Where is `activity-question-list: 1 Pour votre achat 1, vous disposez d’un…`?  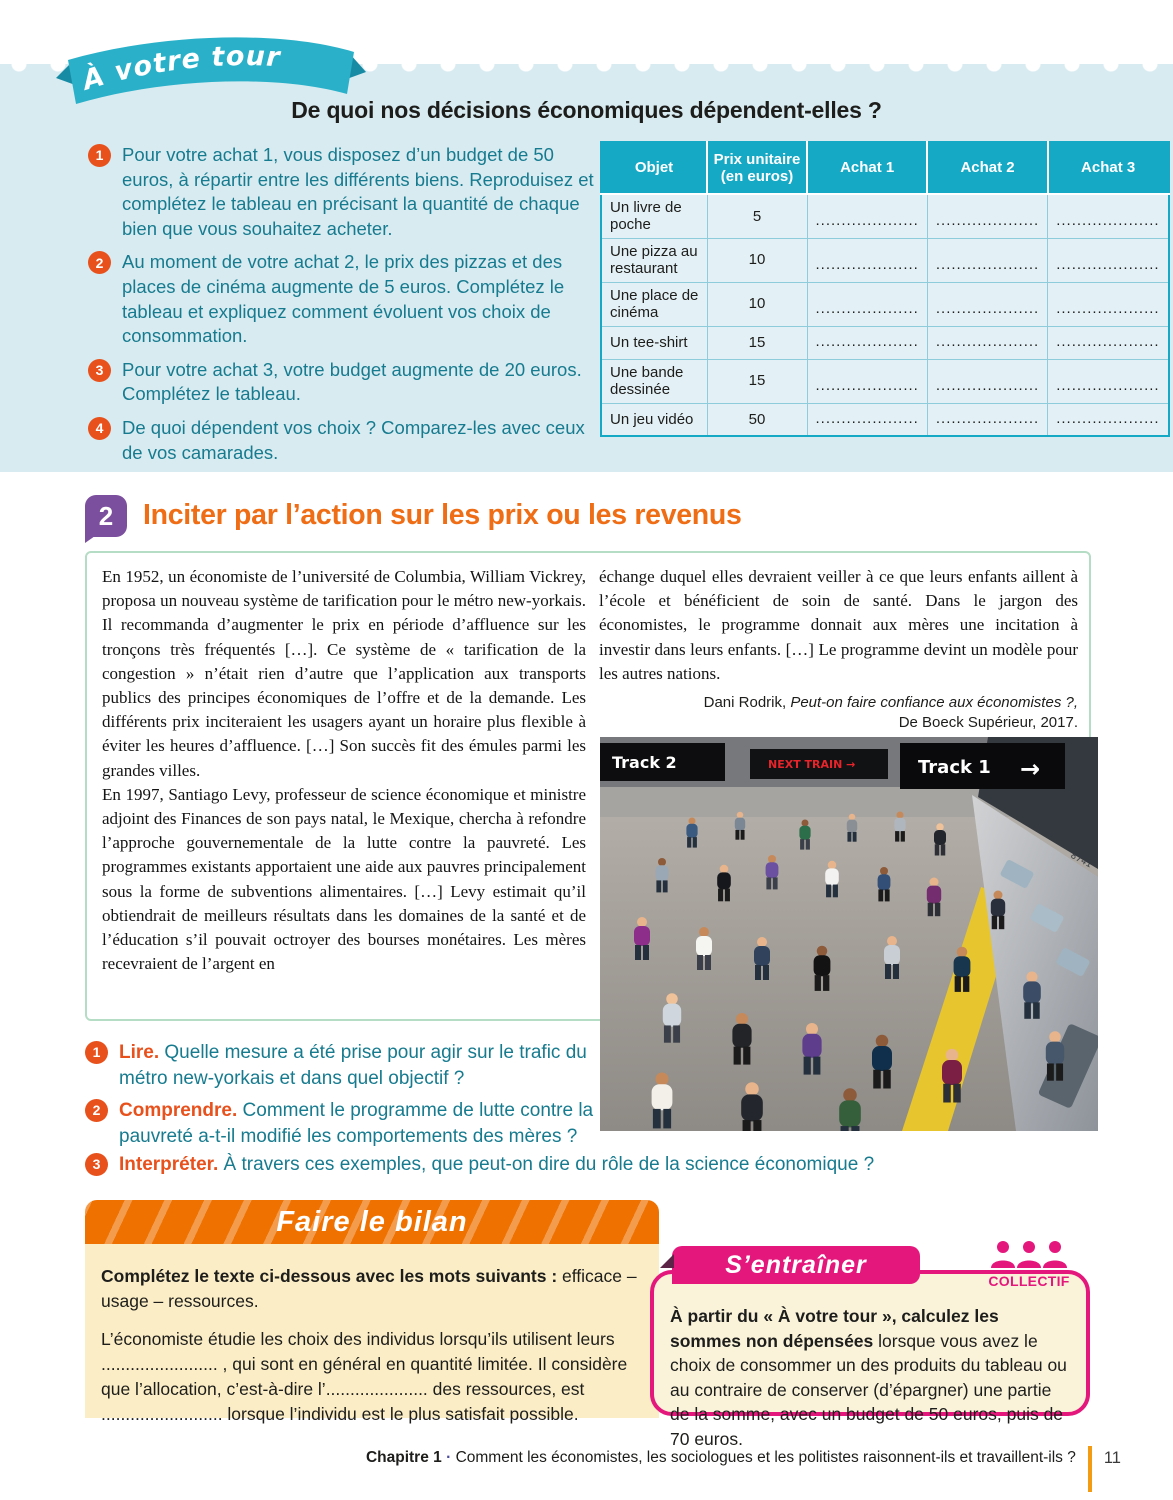 activity-question-list: 1 Pour votre achat 1, vous disposez d’un… is located at coordinates (344, 304).